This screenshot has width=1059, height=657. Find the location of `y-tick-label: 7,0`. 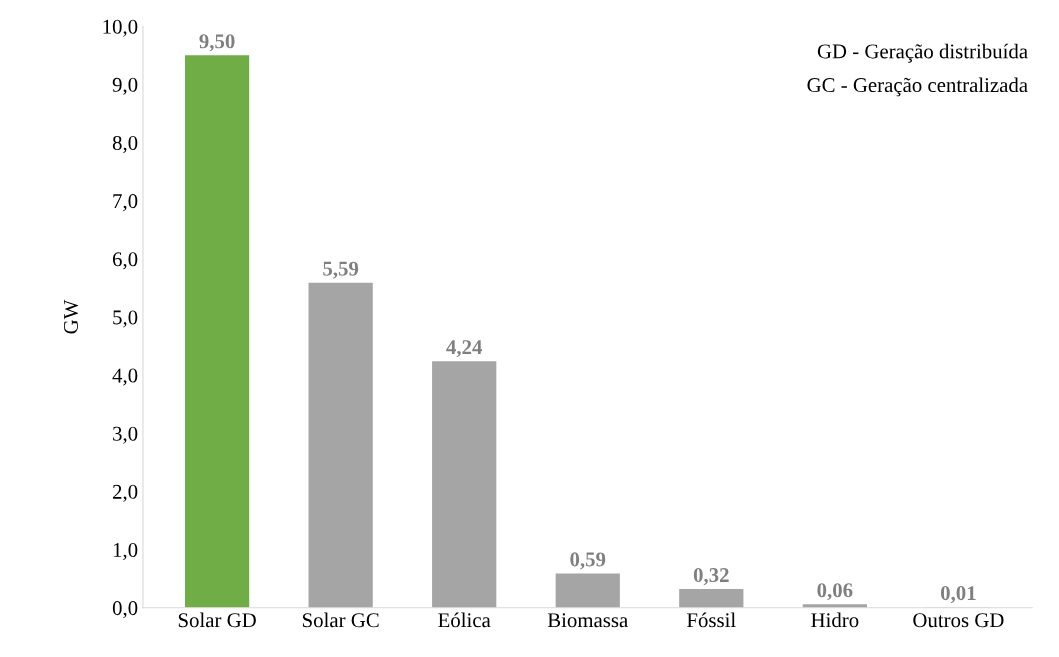

y-tick-label: 7,0 is located at coordinates (125, 203).